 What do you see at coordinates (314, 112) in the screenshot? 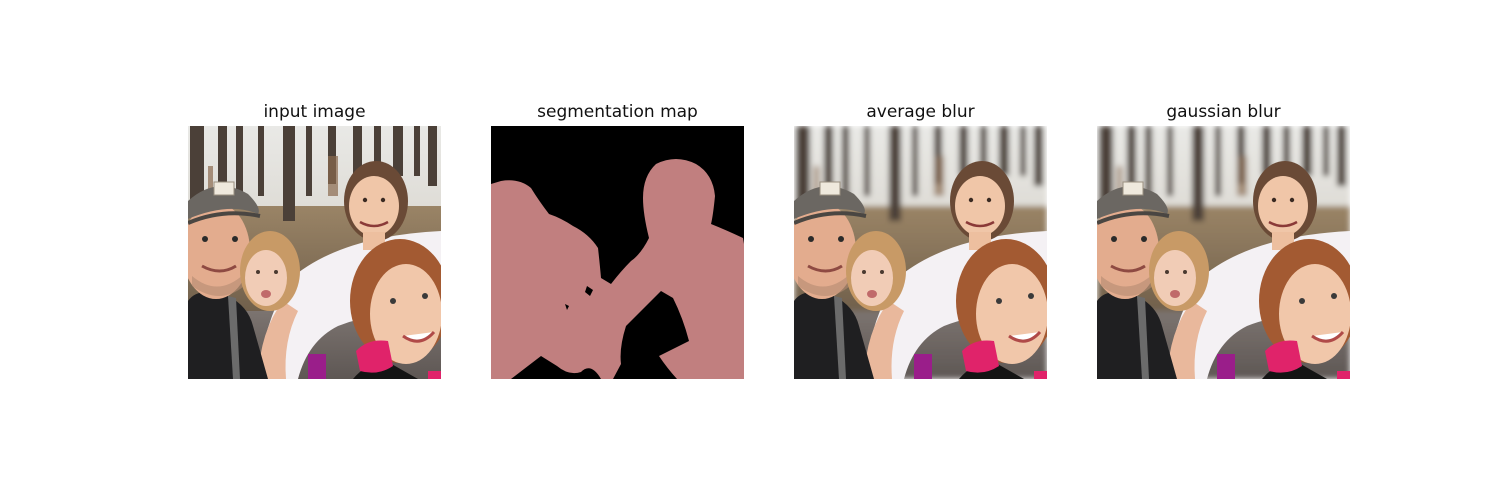
I see `panel-title: input image` at bounding box center [314, 112].